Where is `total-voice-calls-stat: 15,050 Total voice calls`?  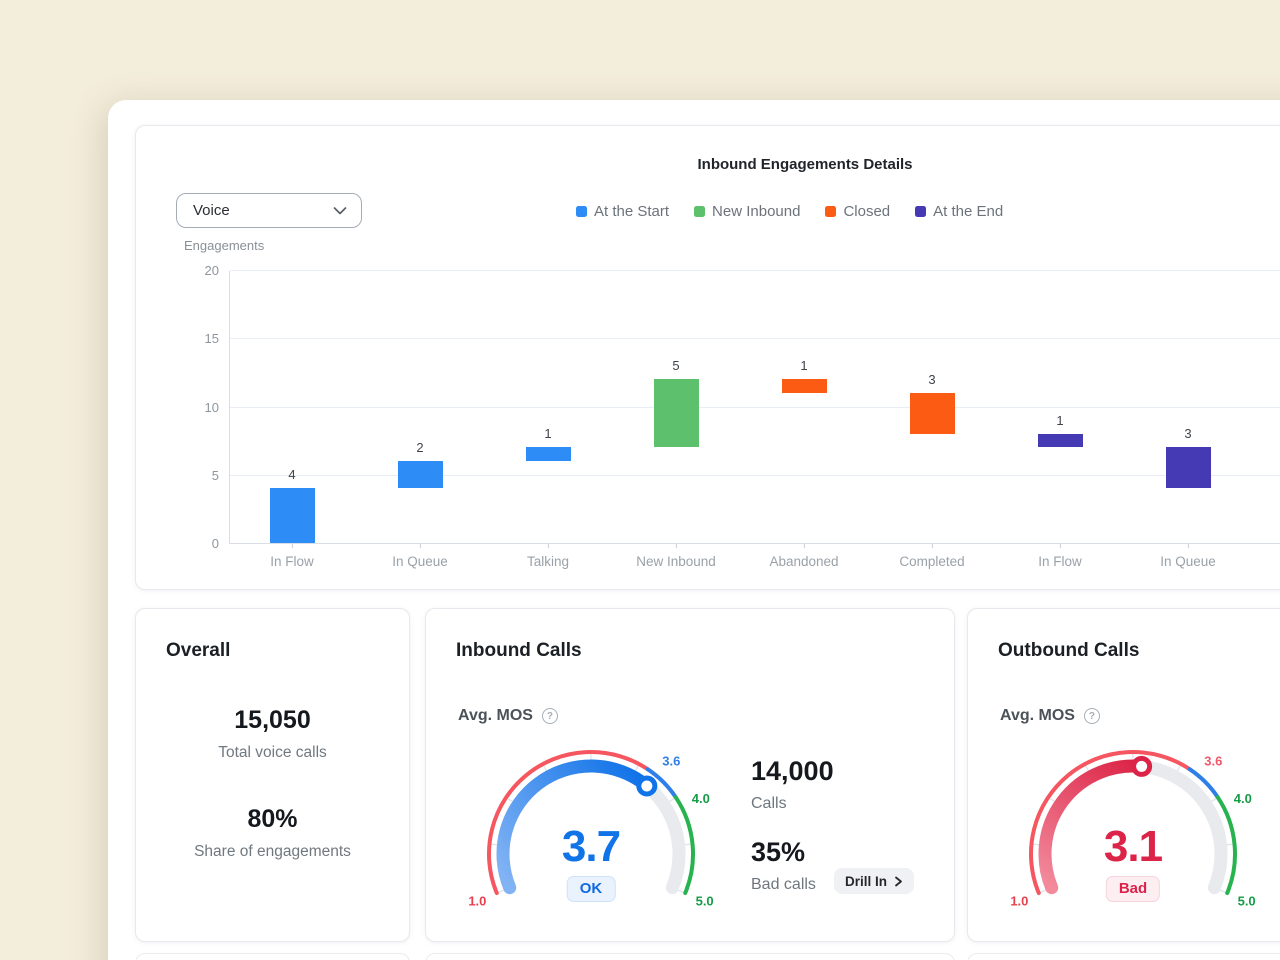
total-voice-calls-stat: 15,050 Total voice calls is located at coordinates (272, 734).